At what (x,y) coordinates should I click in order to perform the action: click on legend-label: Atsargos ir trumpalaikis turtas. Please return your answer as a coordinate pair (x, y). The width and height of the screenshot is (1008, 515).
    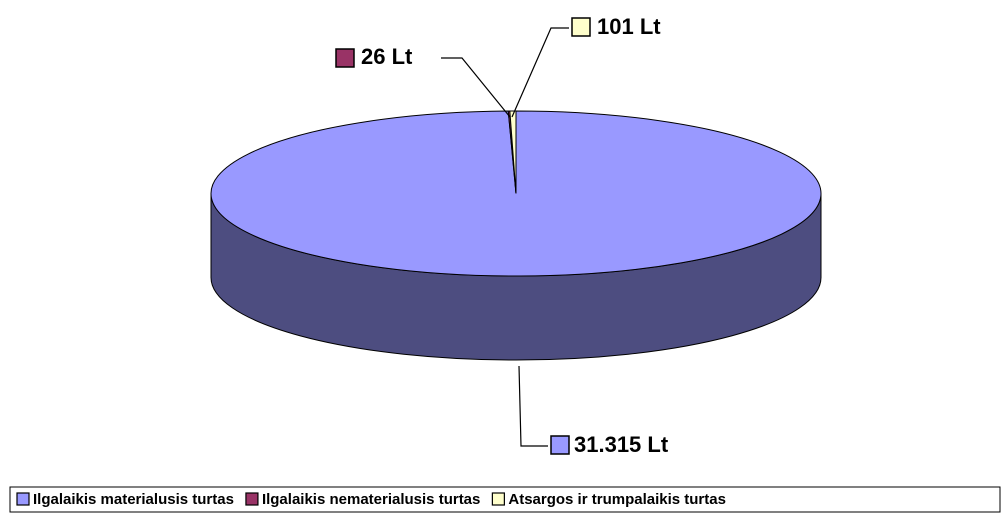
    Looking at the image, I should click on (617, 499).